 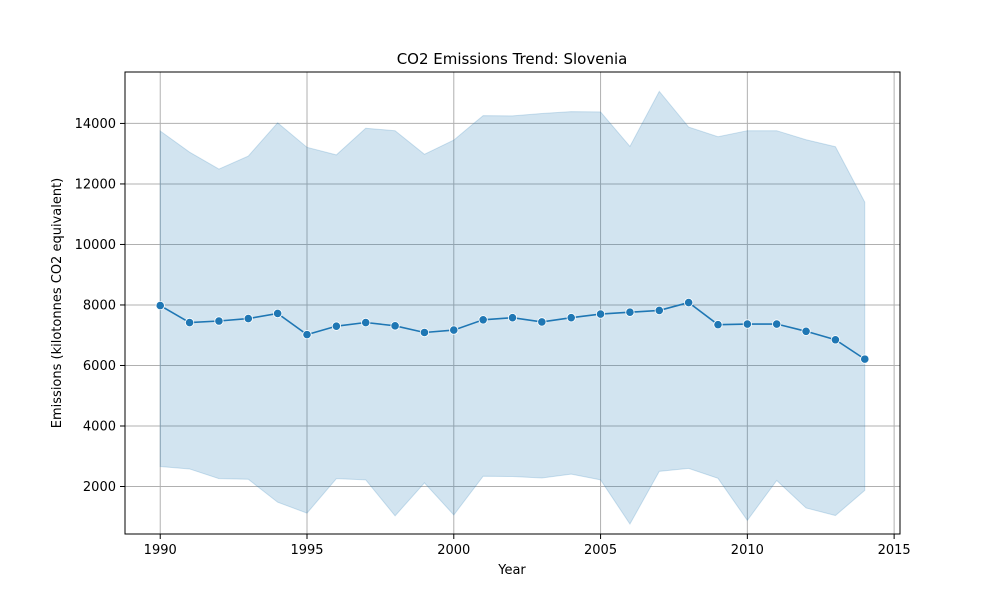 What do you see at coordinates (307, 335) in the screenshot?
I see `data-point-1995` at bounding box center [307, 335].